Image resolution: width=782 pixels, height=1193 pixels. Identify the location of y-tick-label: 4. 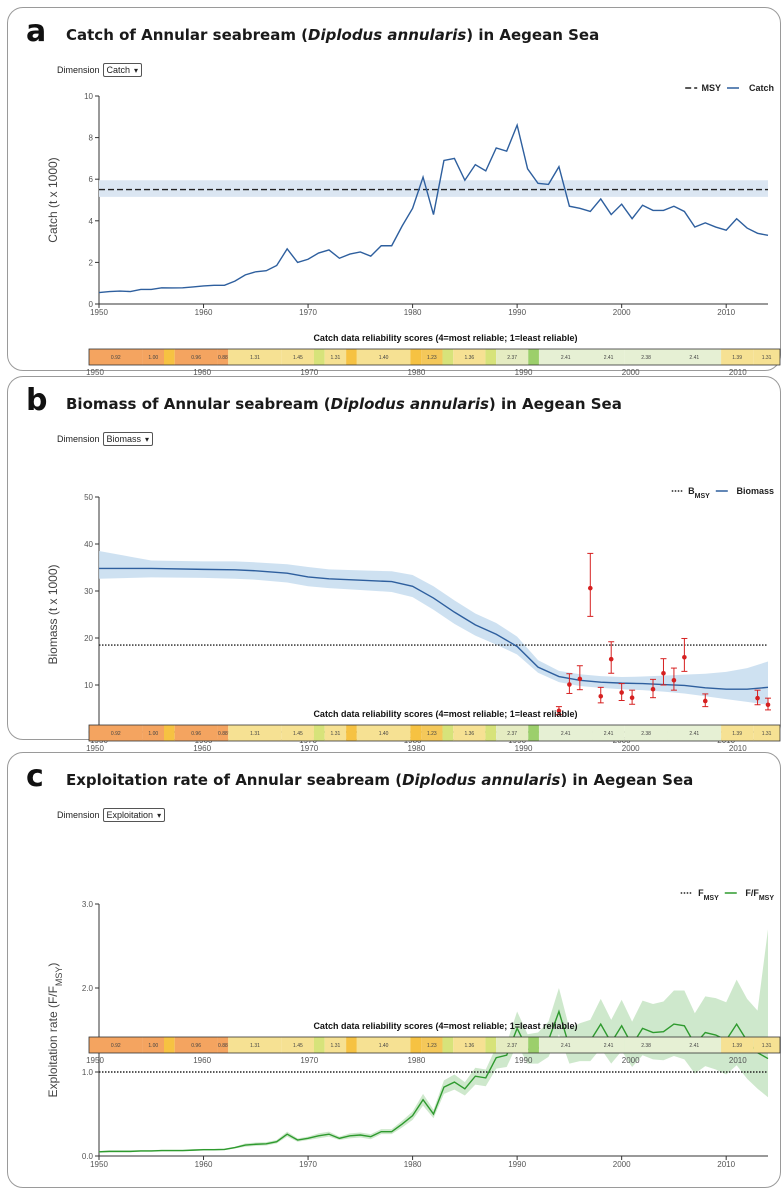
(91, 221).